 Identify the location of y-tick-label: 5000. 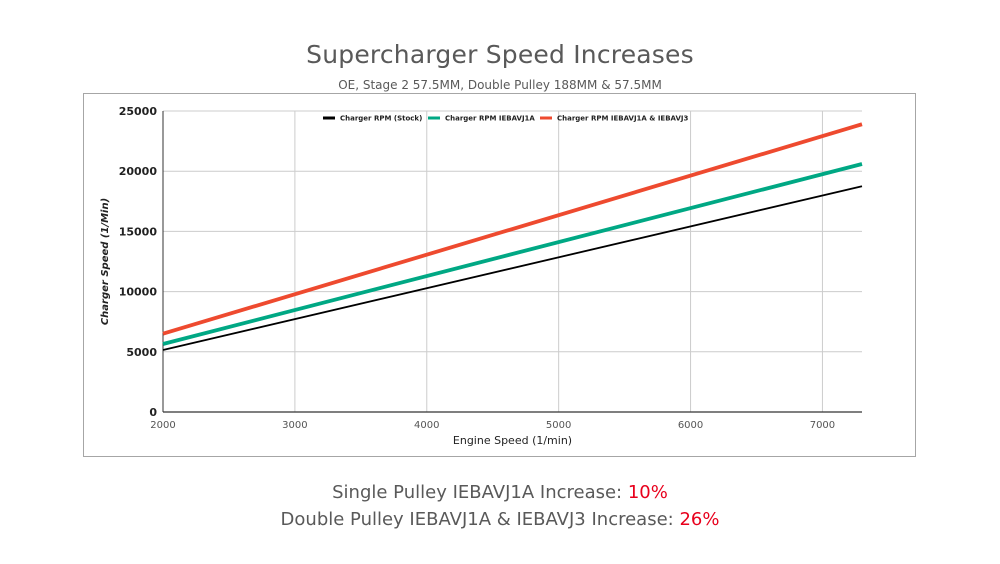
(141, 352).